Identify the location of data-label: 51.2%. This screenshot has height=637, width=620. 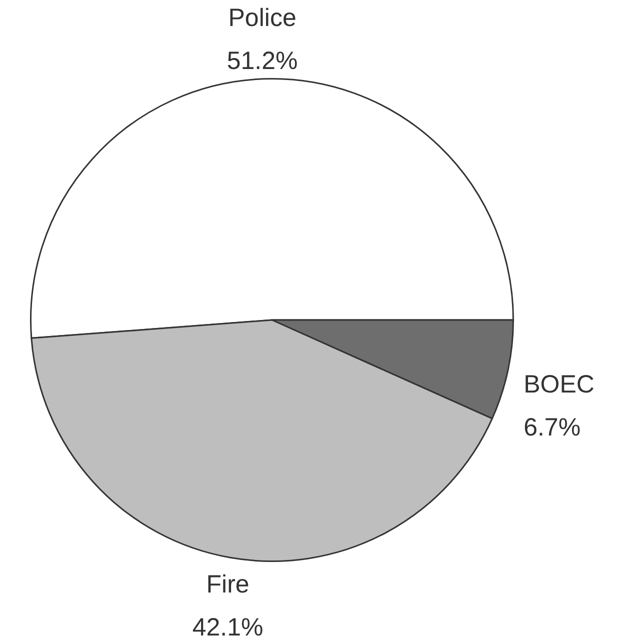
(262, 60).